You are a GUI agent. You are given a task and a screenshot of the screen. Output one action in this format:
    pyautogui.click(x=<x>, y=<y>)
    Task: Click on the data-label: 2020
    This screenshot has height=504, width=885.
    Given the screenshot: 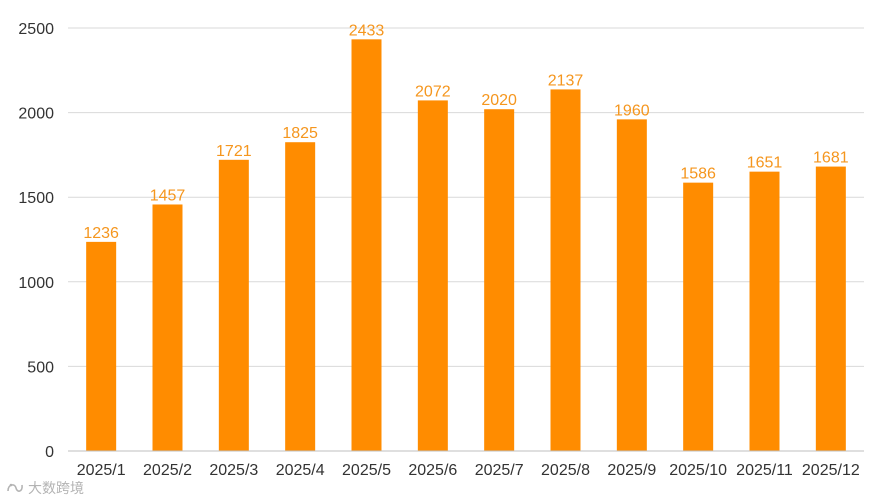 What is the action you would take?
    pyautogui.click(x=499, y=100)
    